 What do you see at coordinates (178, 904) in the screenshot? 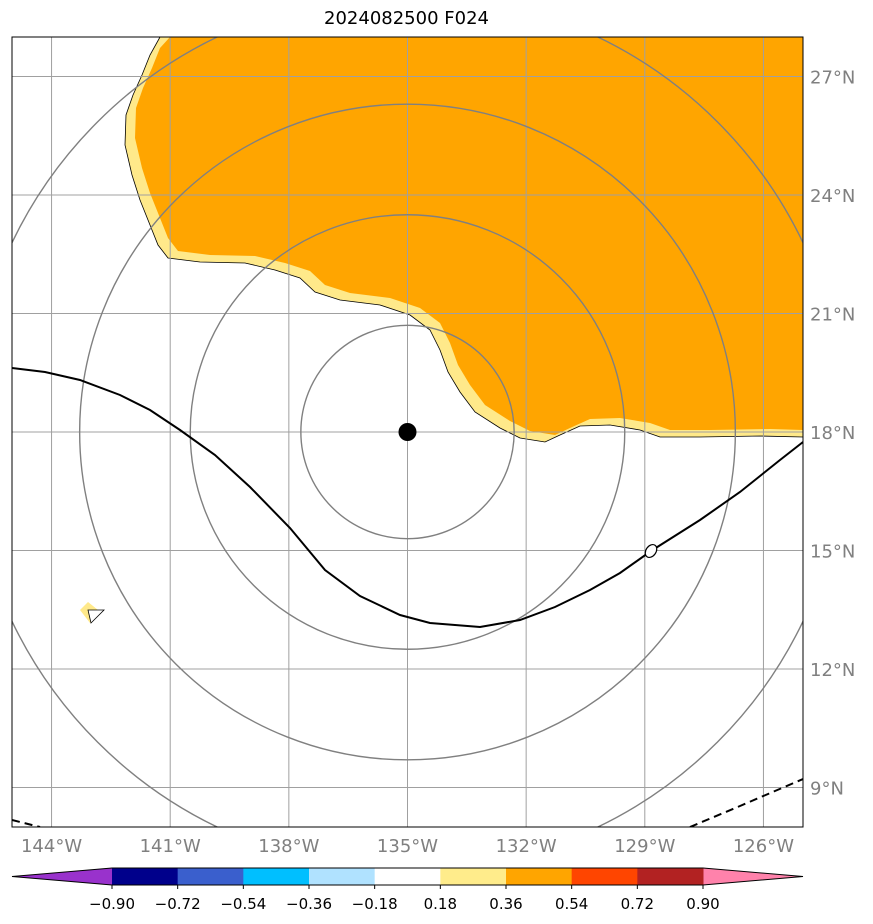
I see `colorbar-tick-label: −0.72` at bounding box center [178, 904].